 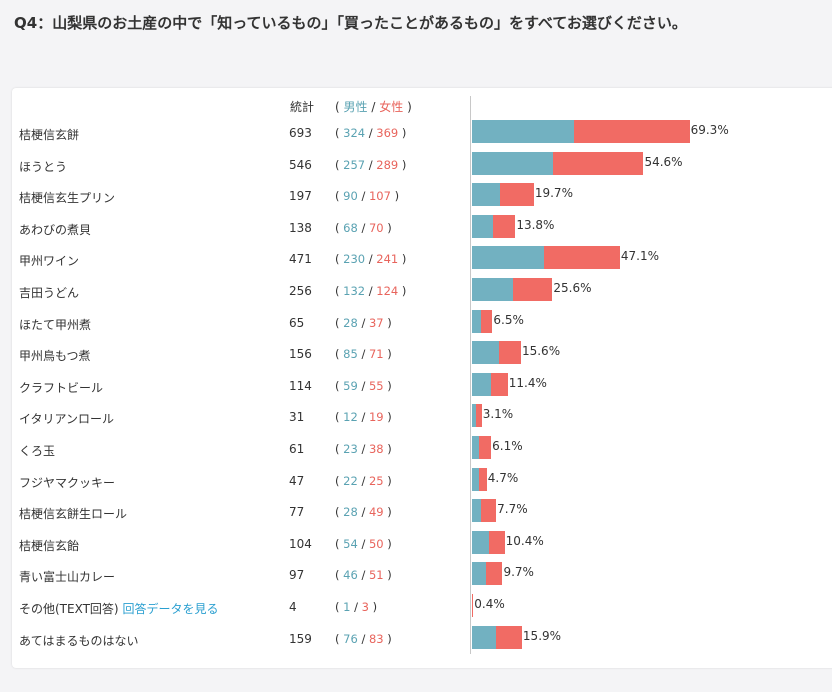 I want to click on chart-row: その他(TEXT回答) 回答データを見る 4 ( 1 / 3 ) 0.4%, so click(x=422, y=608).